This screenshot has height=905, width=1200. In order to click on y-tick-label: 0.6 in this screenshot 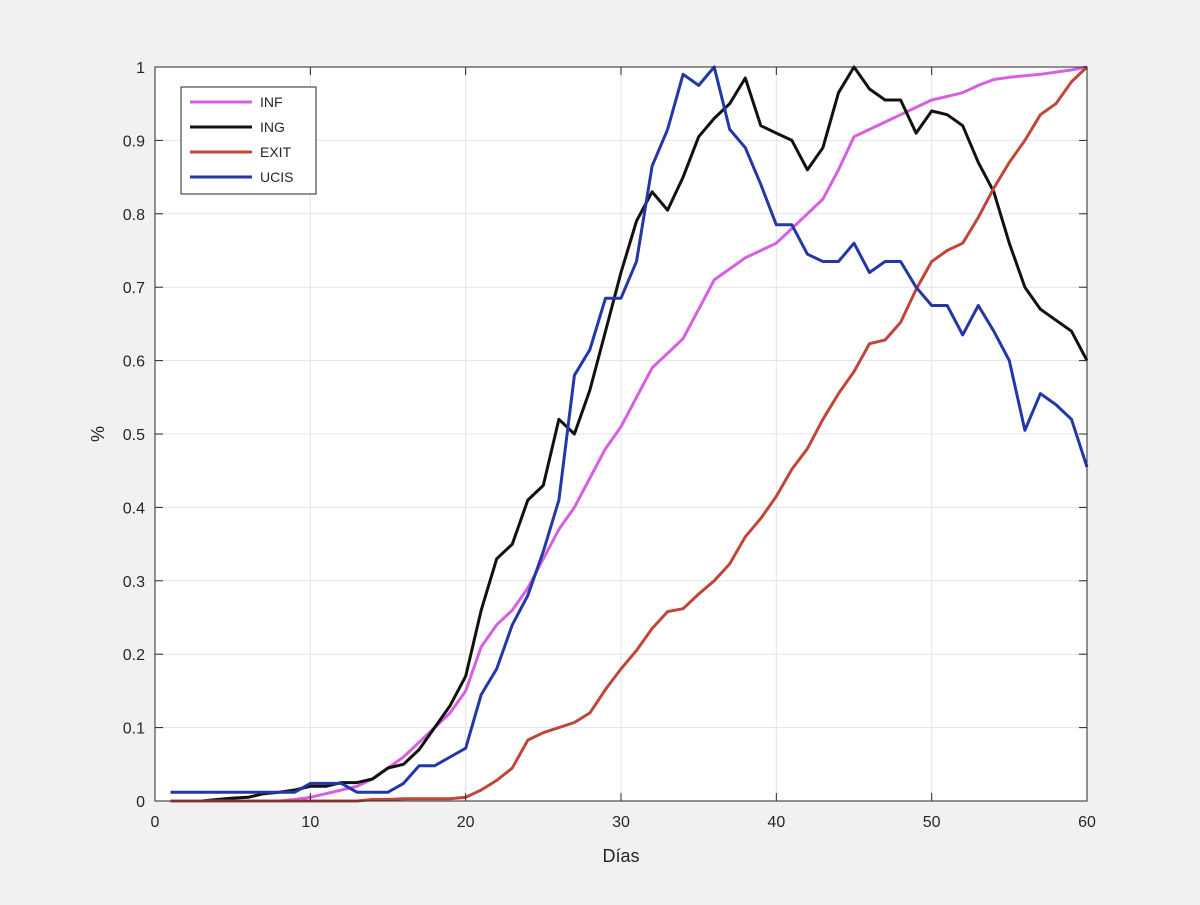, I will do `click(134, 362)`.